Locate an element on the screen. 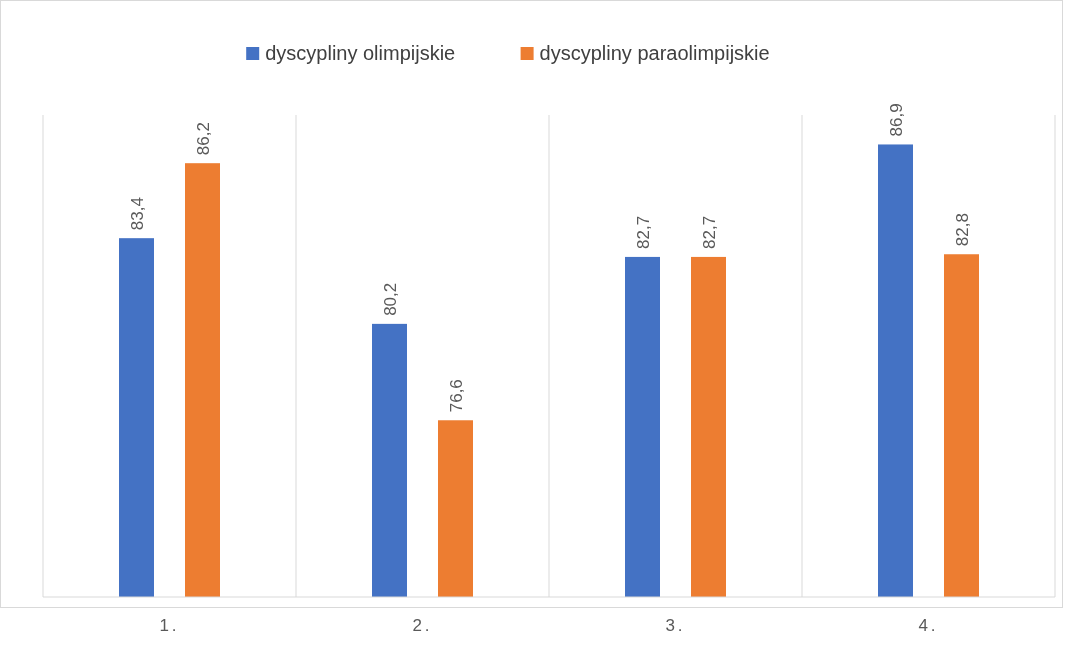  x-tick-label: 1. is located at coordinates (169, 625).